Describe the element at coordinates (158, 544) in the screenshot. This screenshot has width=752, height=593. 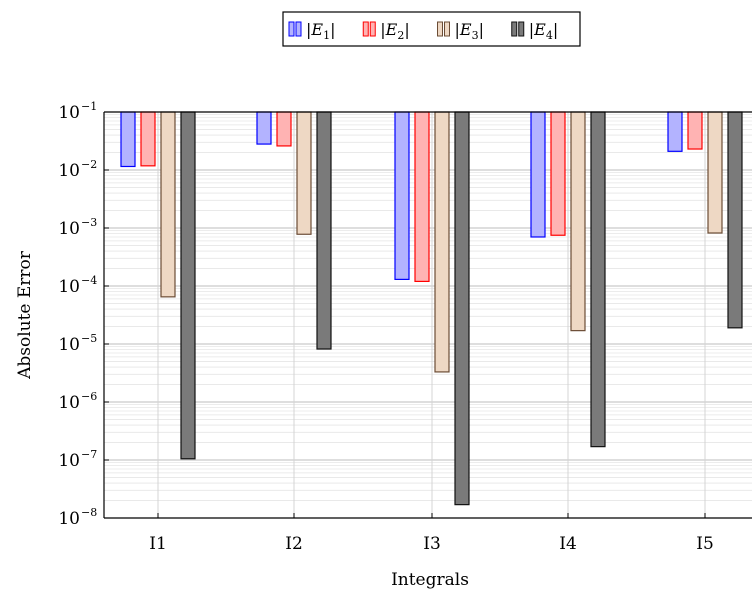
I see `x-tick-label: I1` at that location.